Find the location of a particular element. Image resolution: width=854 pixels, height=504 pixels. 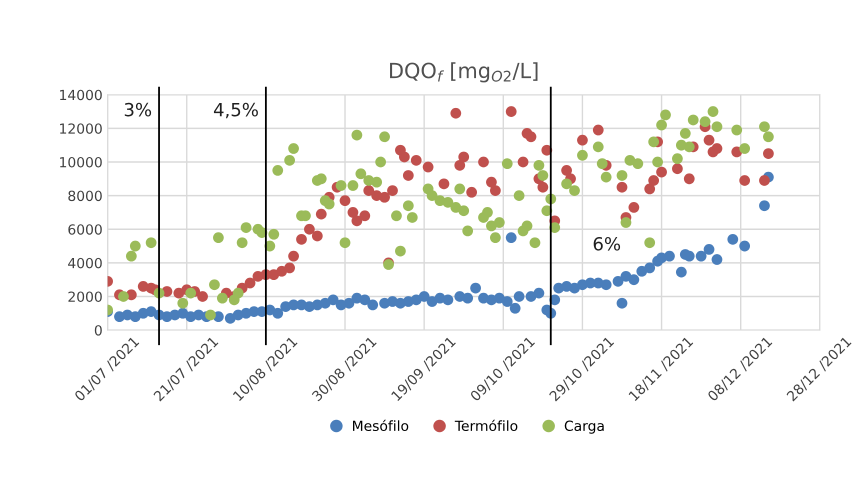

ref-line-label: 4,5% is located at coordinates (236, 110).